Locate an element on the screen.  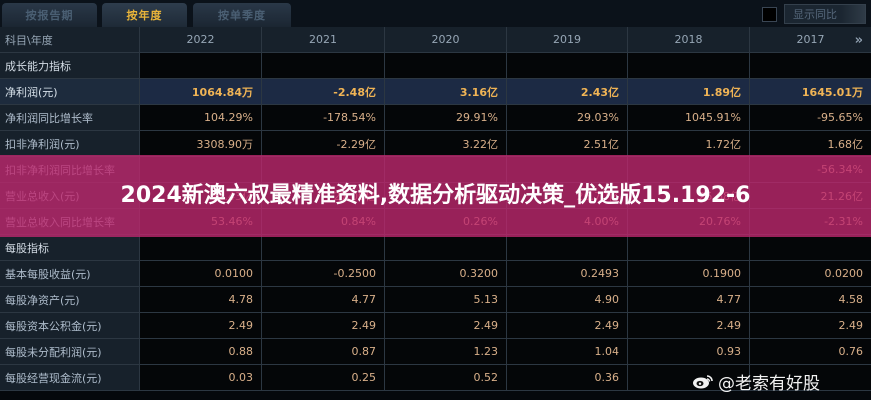
year-header: 2017 is located at coordinates (810, 39).